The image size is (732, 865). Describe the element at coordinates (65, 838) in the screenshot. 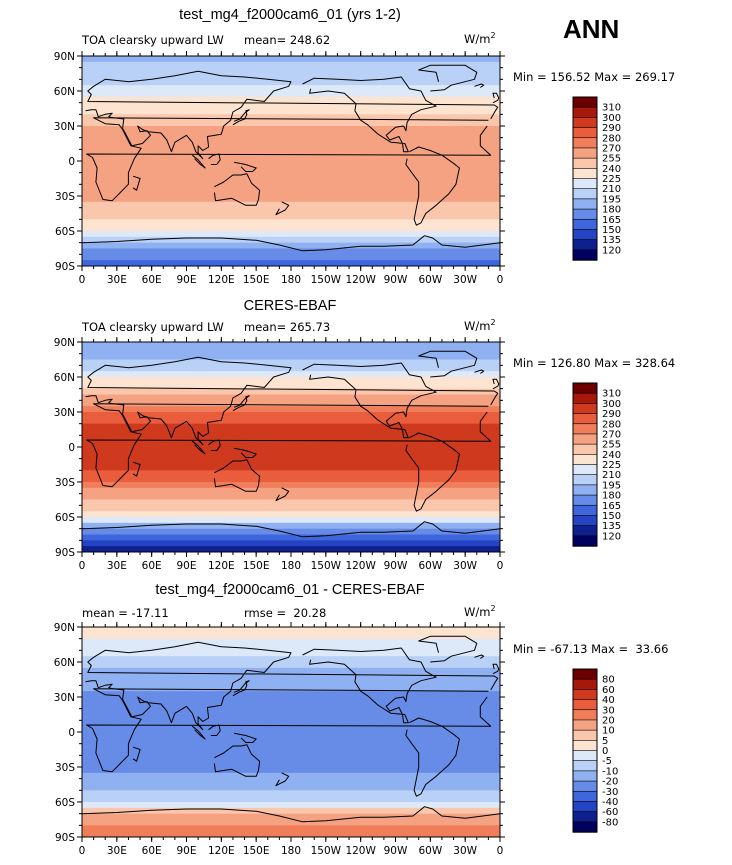

I see `lat-tick-label: 90S` at that location.